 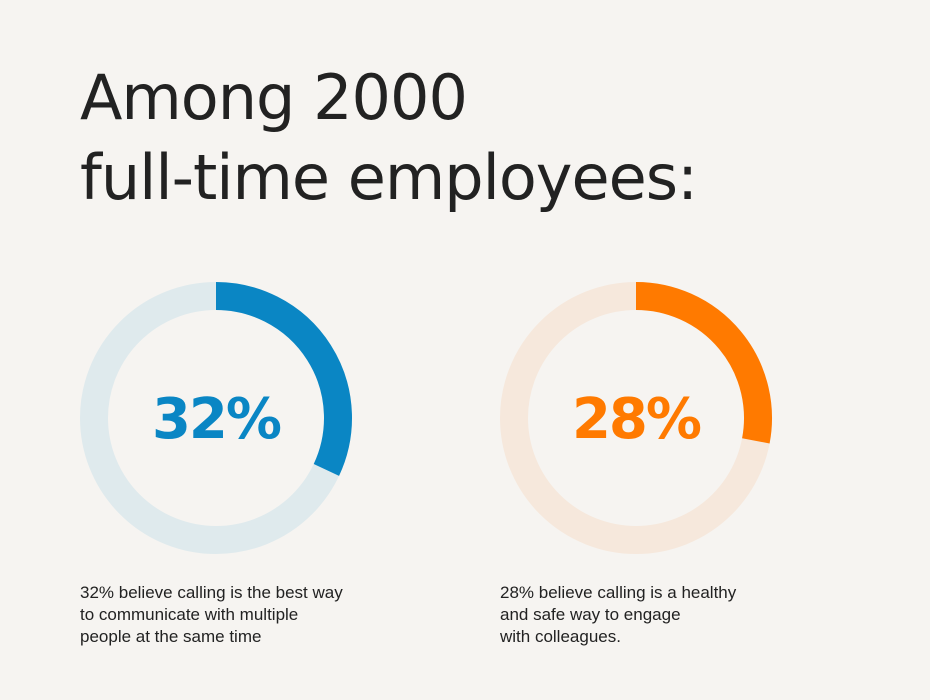 What do you see at coordinates (211, 592) in the screenshot?
I see `caption-line-1: 32% believe calling is the best way` at bounding box center [211, 592].